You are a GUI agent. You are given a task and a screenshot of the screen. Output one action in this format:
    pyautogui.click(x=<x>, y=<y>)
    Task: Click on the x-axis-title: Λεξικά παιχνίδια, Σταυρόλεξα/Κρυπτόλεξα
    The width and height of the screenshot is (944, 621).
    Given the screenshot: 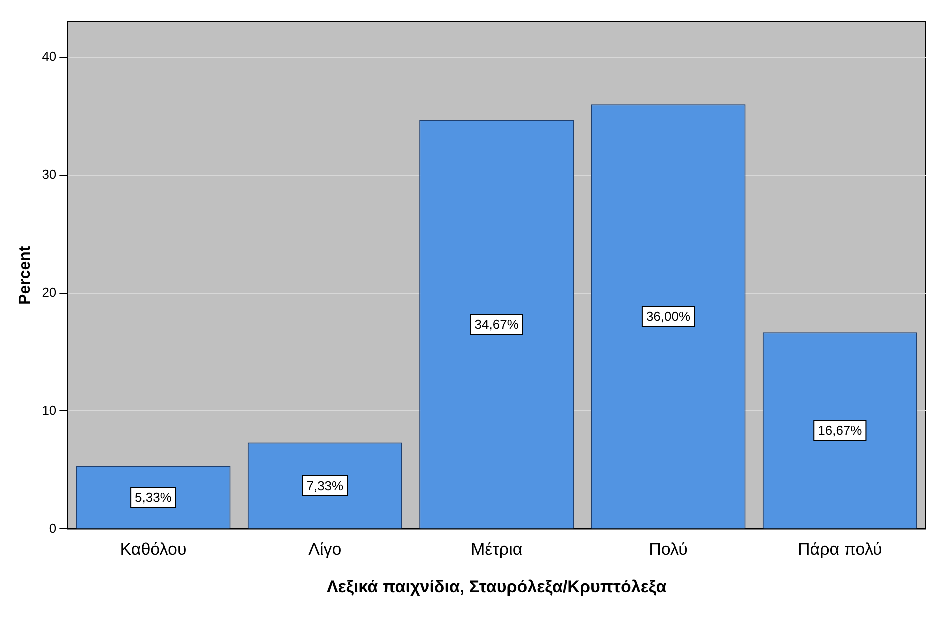 What is the action you would take?
    pyautogui.click(x=497, y=586)
    